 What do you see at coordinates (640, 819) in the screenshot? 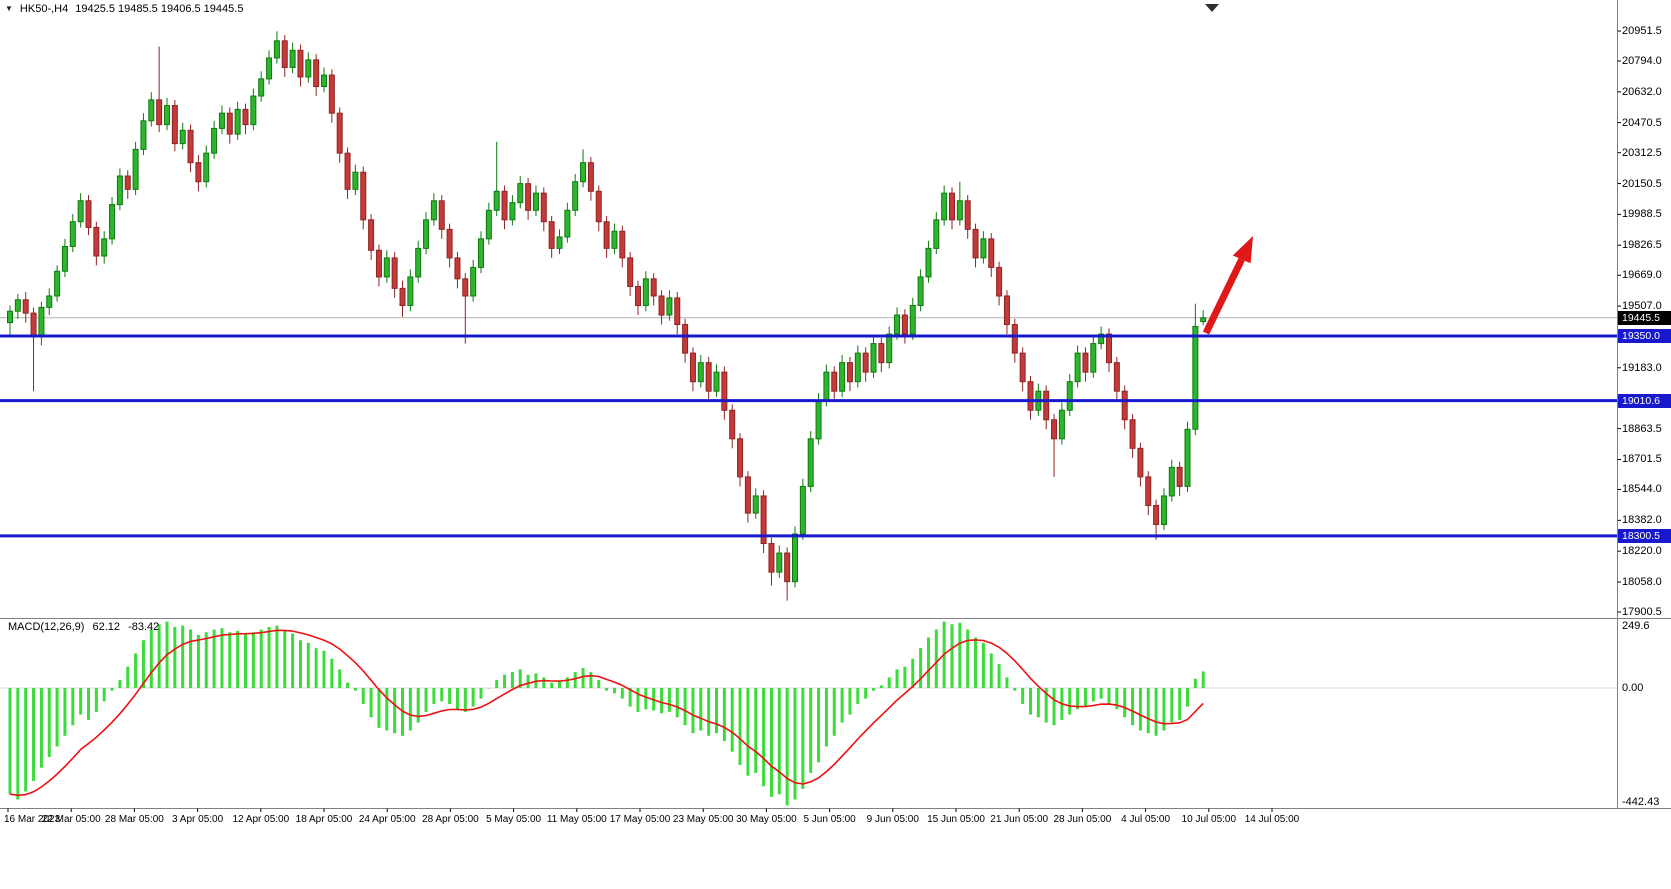
I see `time-axis-label: 17 May 05:00` at bounding box center [640, 819].